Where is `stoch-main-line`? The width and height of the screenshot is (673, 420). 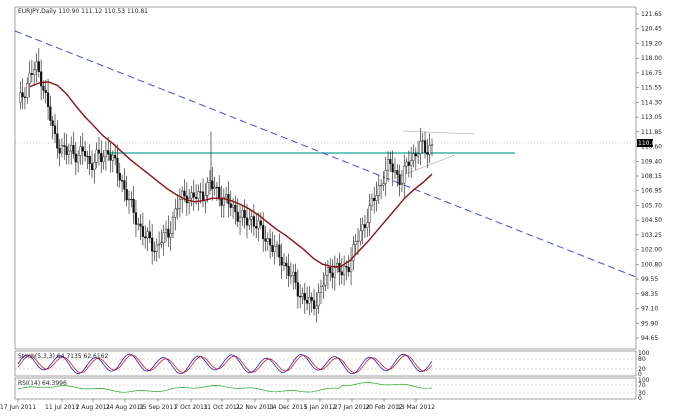
stoch-main-line is located at coordinates (225, 364).